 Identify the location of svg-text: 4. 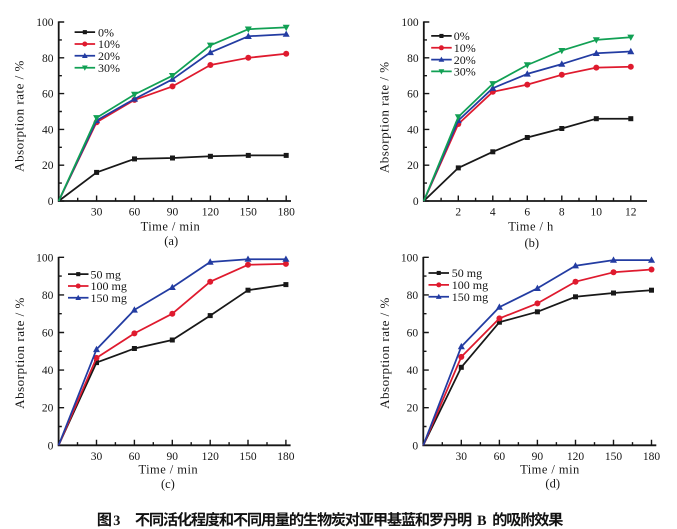
(493, 213).